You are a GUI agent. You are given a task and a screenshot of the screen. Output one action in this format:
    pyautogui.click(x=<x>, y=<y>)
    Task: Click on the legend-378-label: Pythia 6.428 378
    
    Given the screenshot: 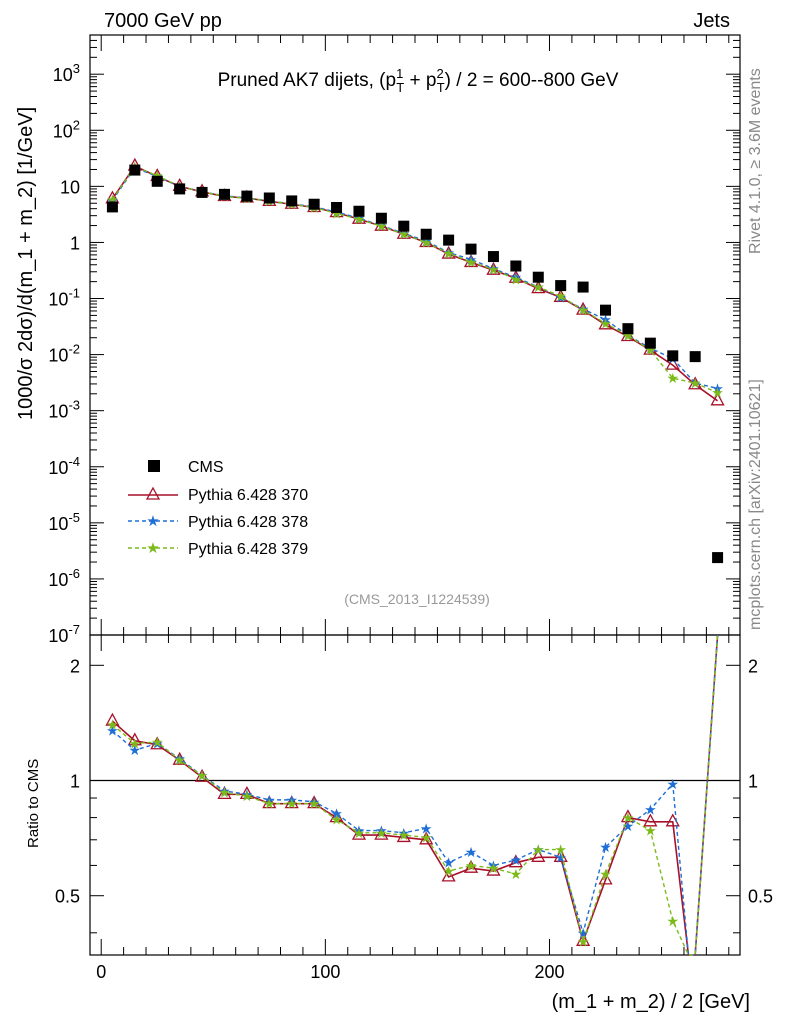 What is the action you would take?
    pyautogui.click(x=248, y=522)
    